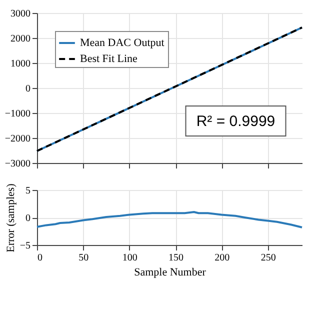 The width and height of the screenshot is (320, 320). I want to click on x-tick-label: 250, so click(268, 258).